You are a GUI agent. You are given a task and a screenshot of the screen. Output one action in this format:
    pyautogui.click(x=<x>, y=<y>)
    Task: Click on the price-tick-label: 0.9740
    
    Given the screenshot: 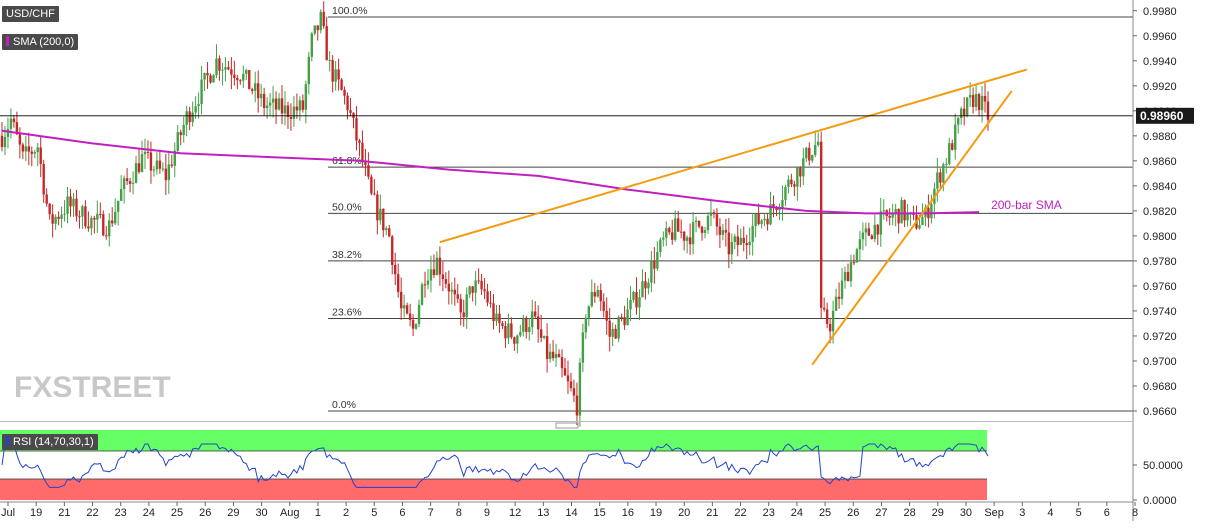 What is the action you would take?
    pyautogui.click(x=1160, y=312)
    